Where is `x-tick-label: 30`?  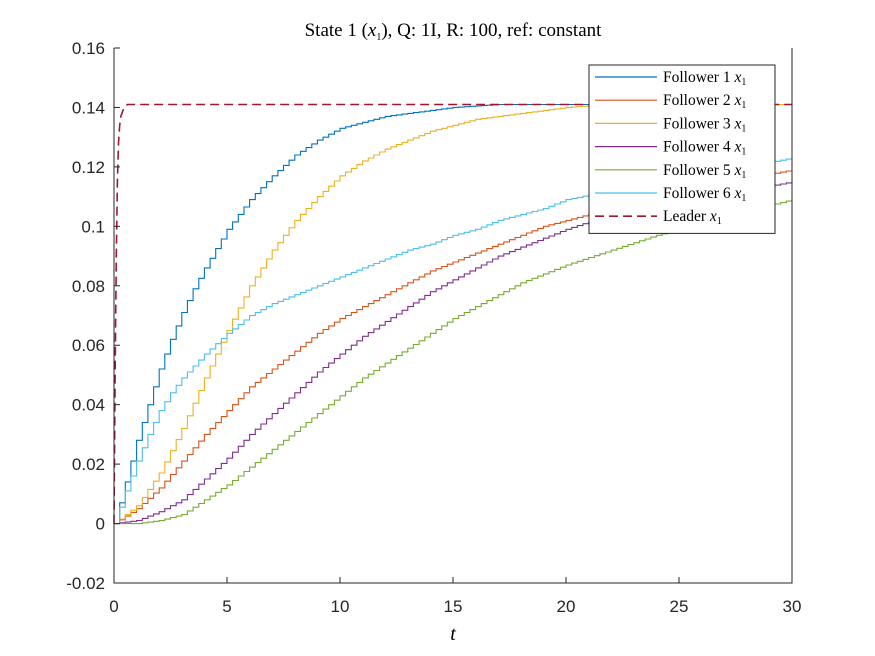
x-tick-label: 30 is located at coordinates (792, 606).